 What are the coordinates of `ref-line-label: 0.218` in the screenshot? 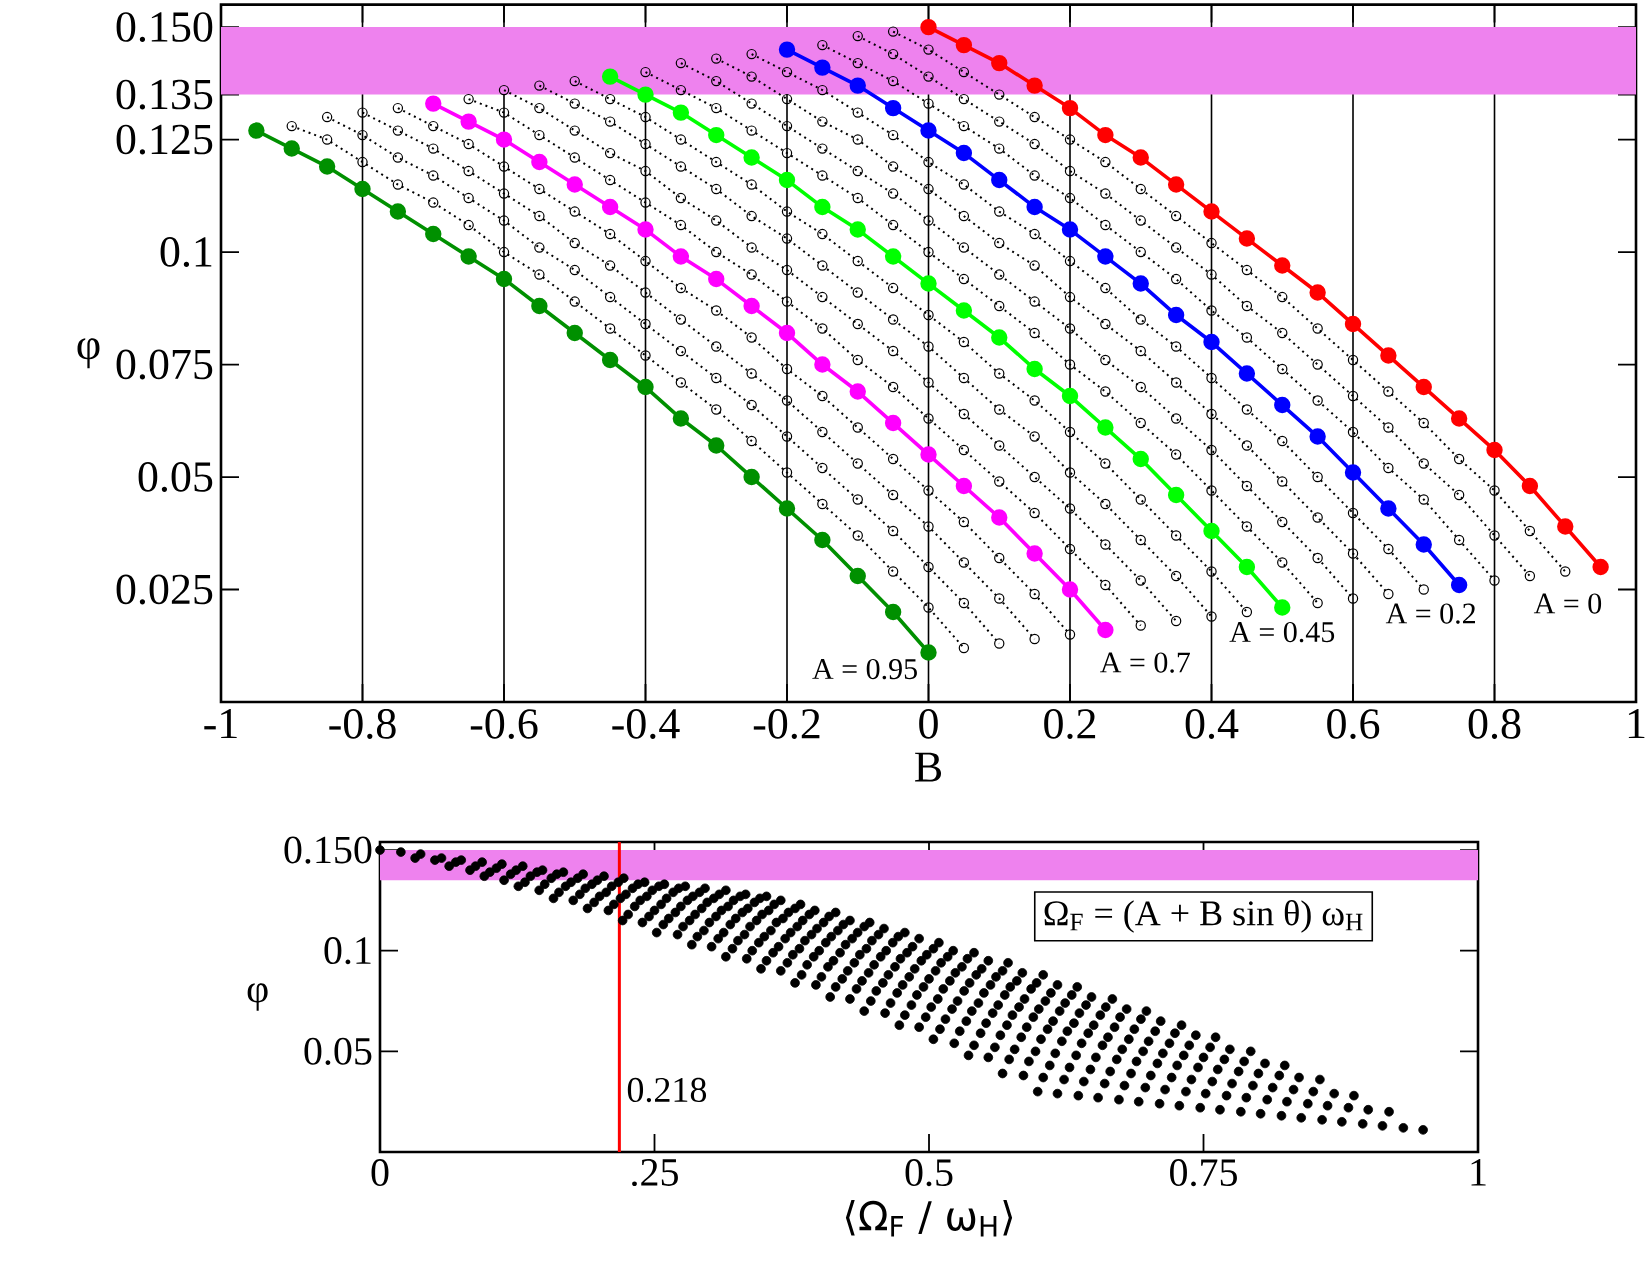 It's located at (667, 1090).